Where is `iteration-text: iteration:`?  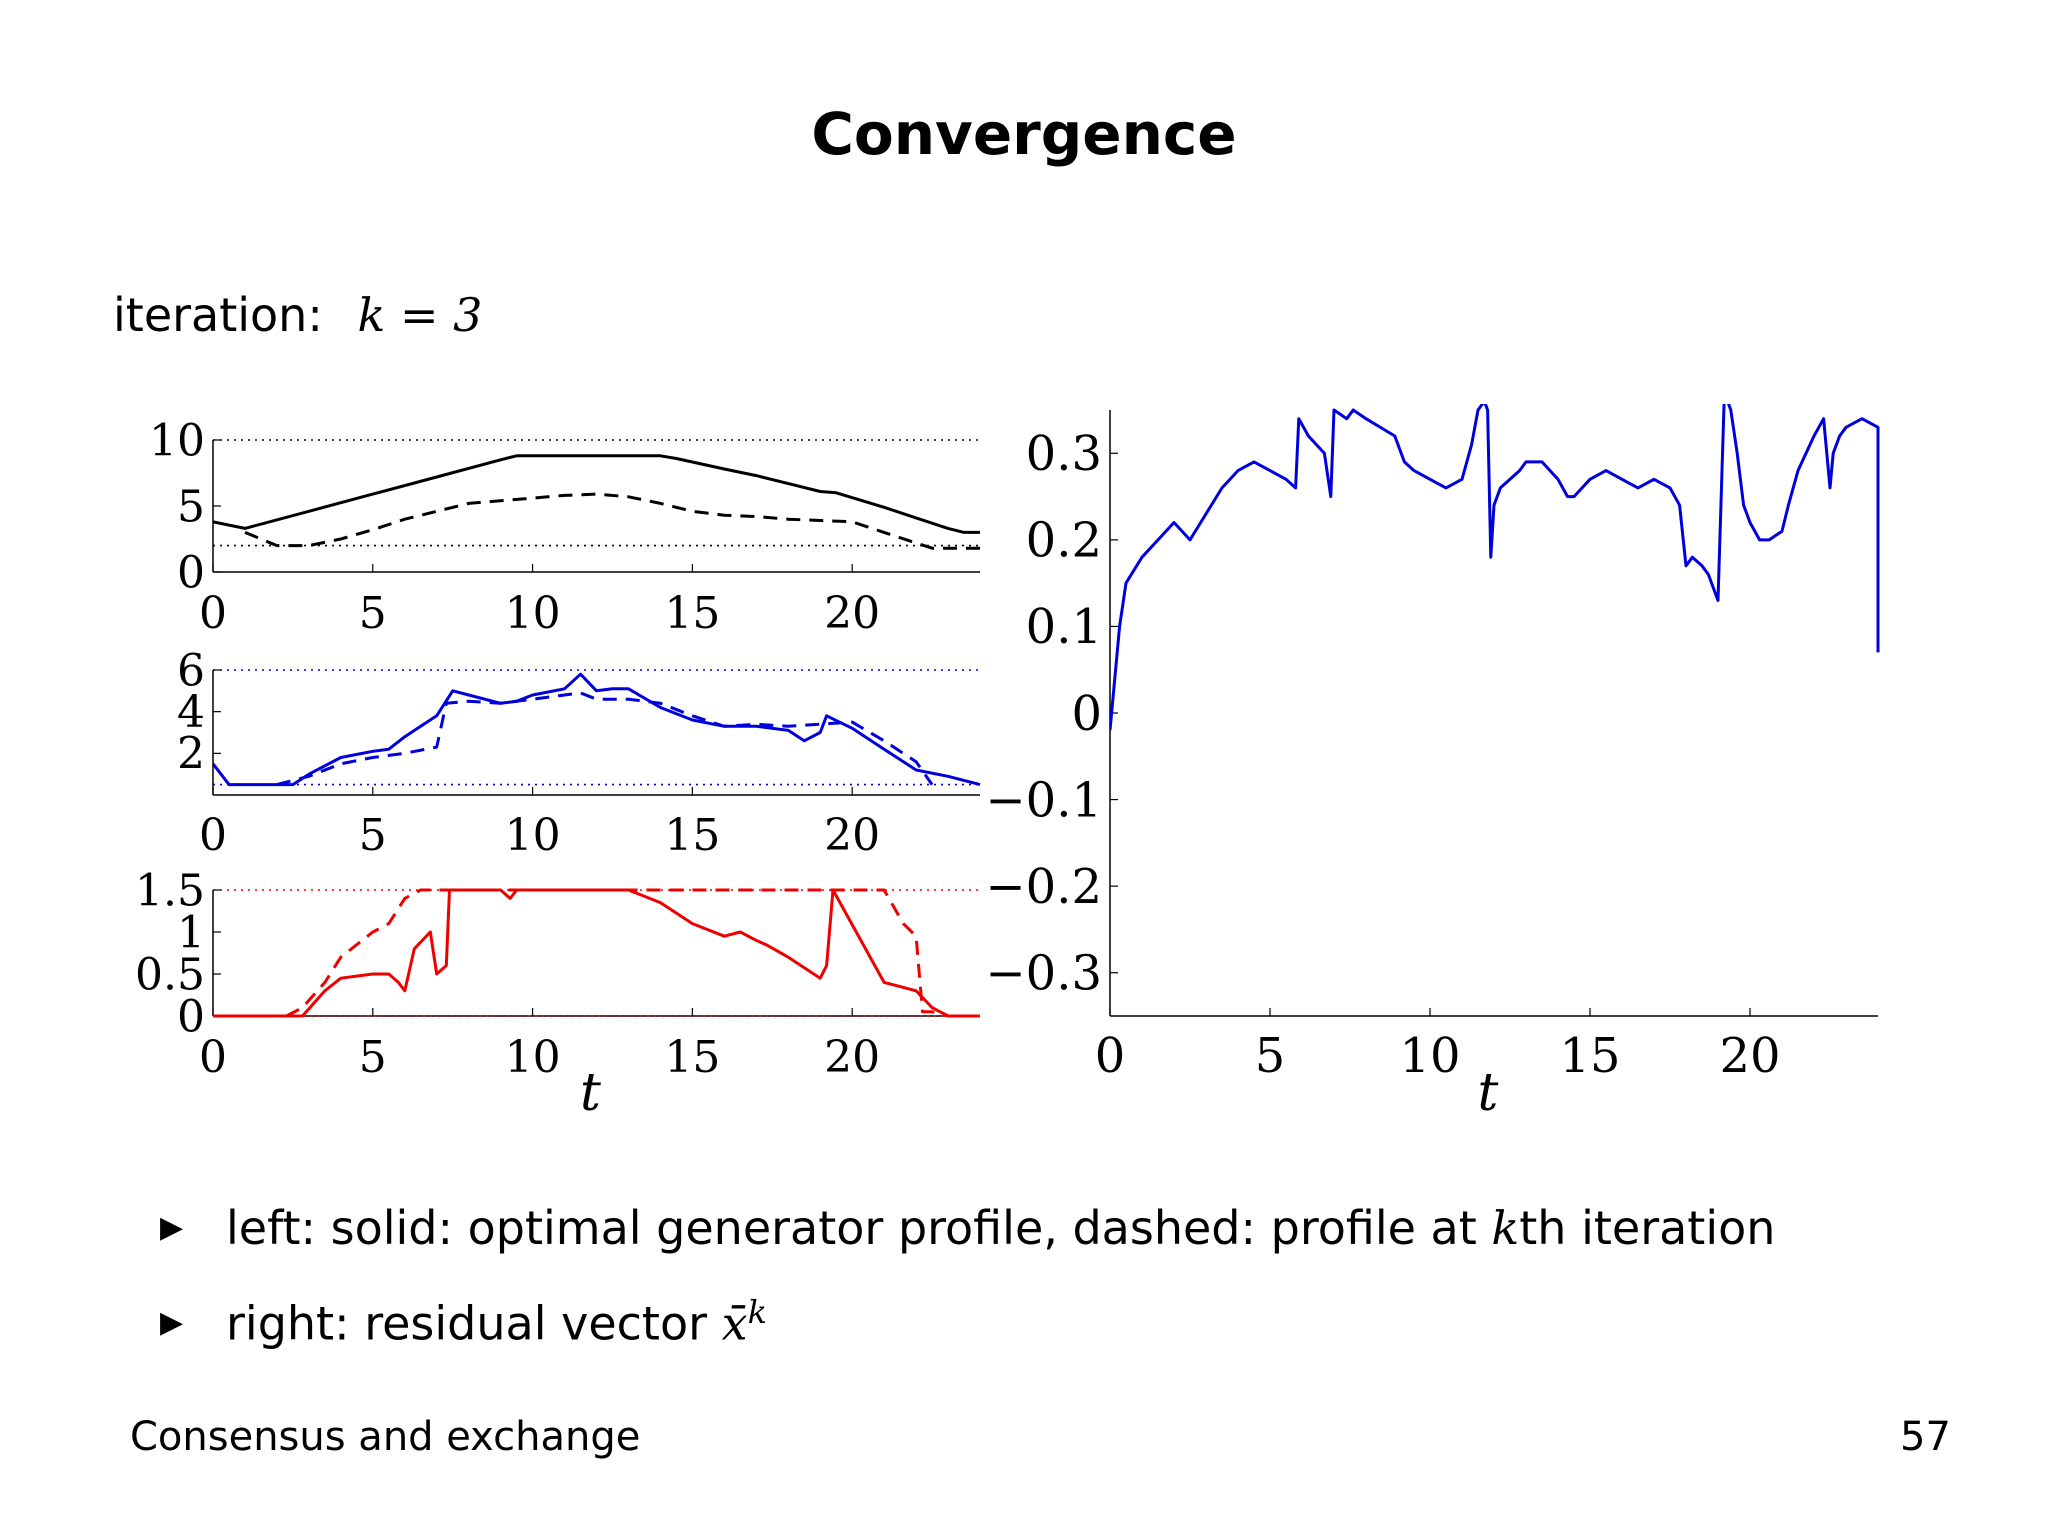 iteration-text: iteration: is located at coordinates (218, 315).